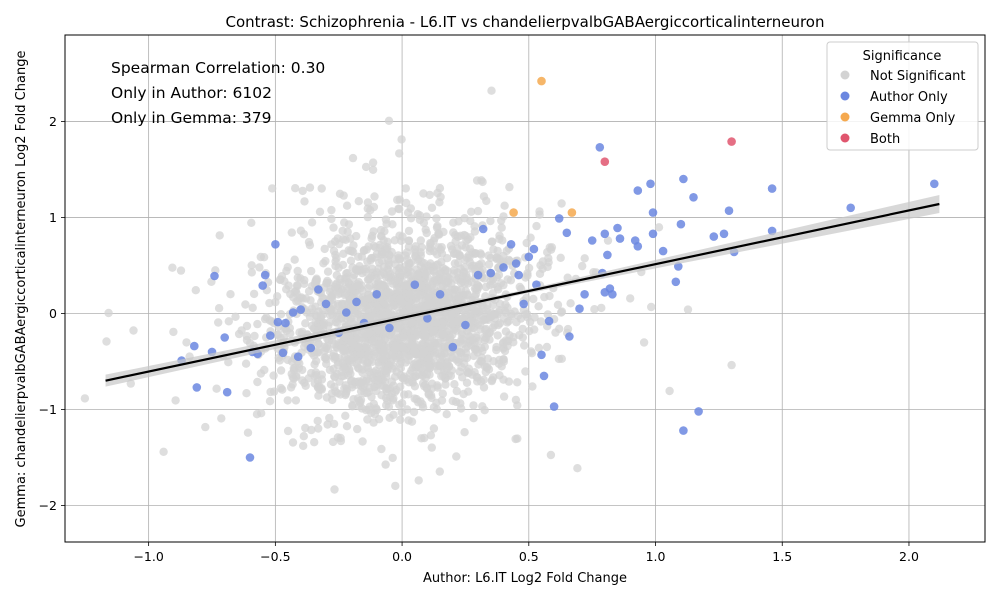  What do you see at coordinates (526, 553) in the screenshot?
I see `x-axis-ticks: −1.0 −0.5 0.0 0.5 1.0 1.5 2.0` at bounding box center [526, 553].